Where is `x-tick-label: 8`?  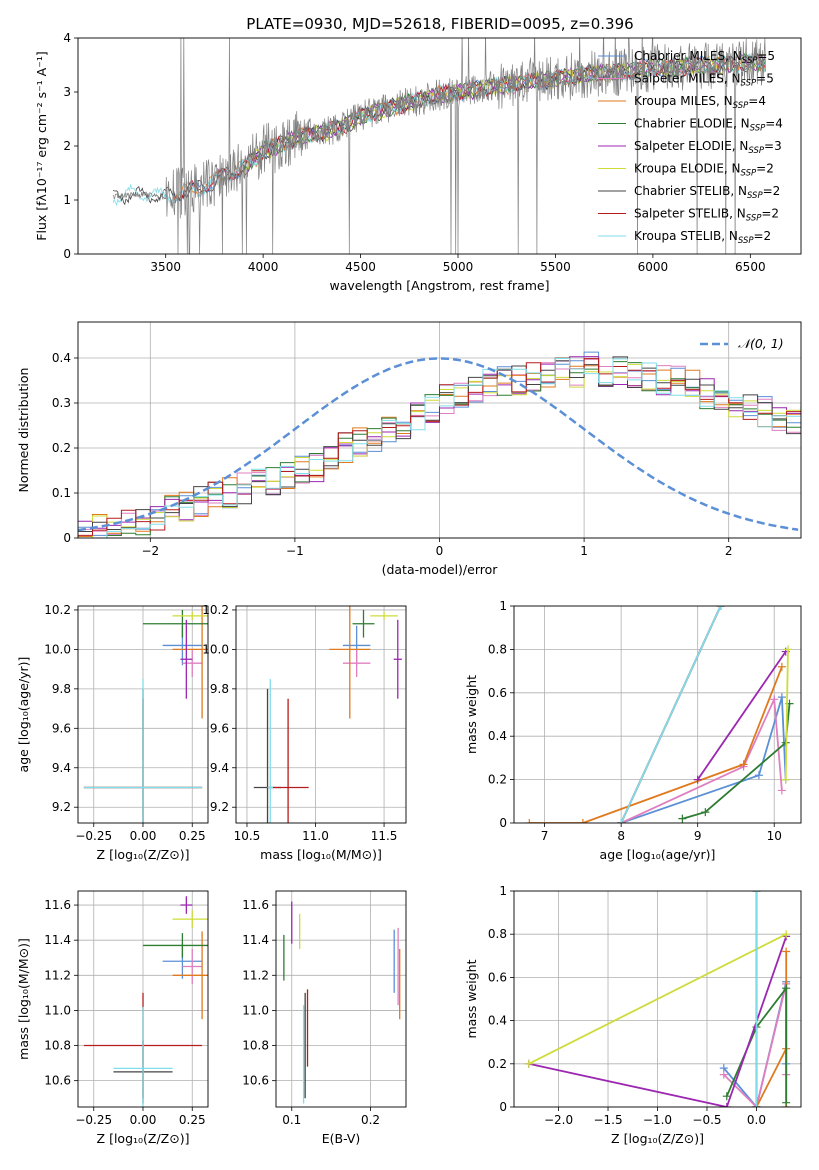 x-tick-label: 8 is located at coordinates (621, 836).